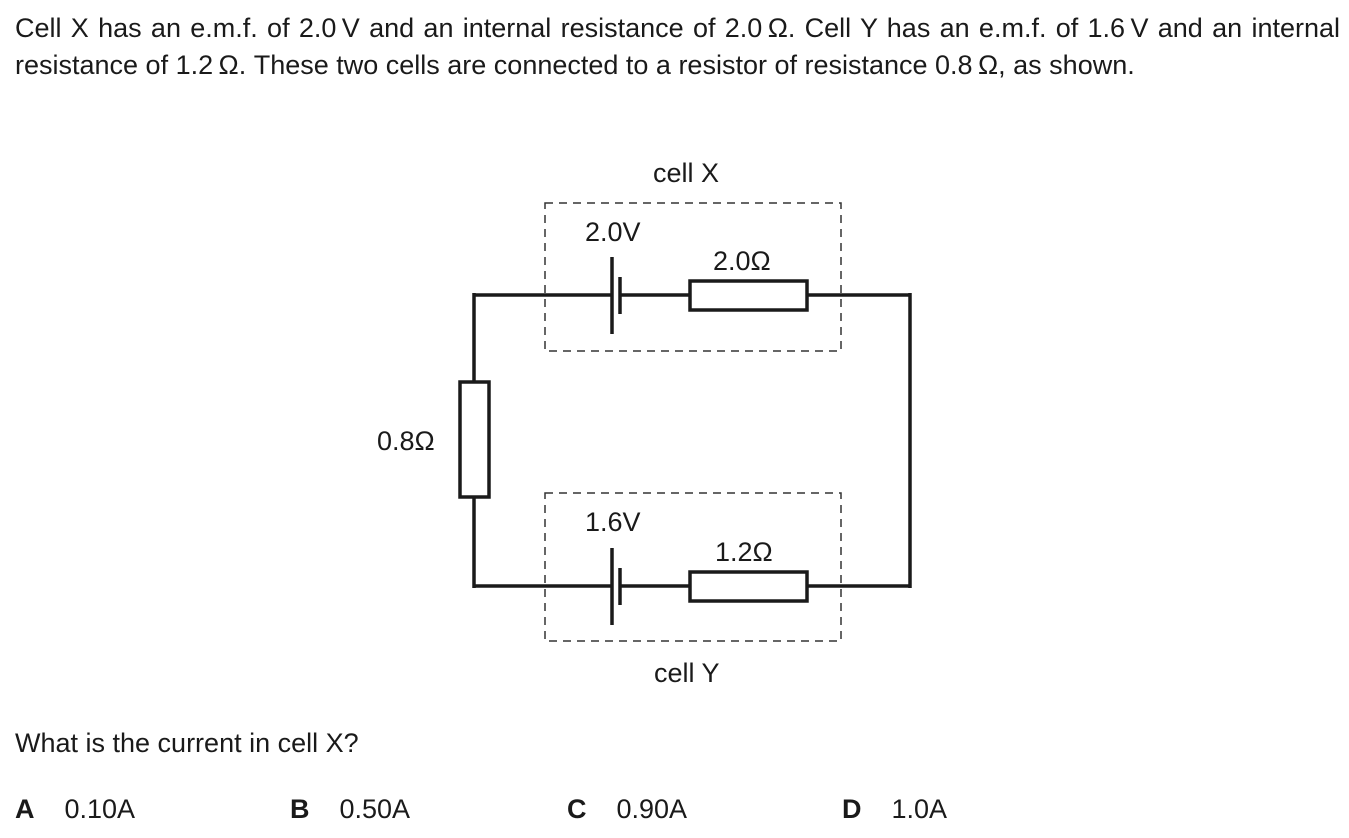 This screenshot has height=838, width=1349. Describe the element at coordinates (748, 295) in the screenshot. I see `cell-x-internal-resistor` at that location.